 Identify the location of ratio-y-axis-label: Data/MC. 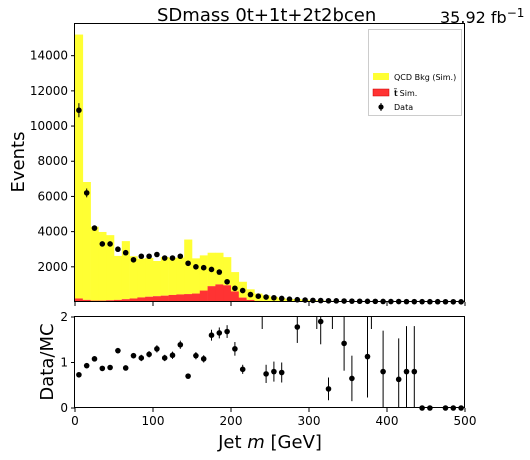
(47, 361).